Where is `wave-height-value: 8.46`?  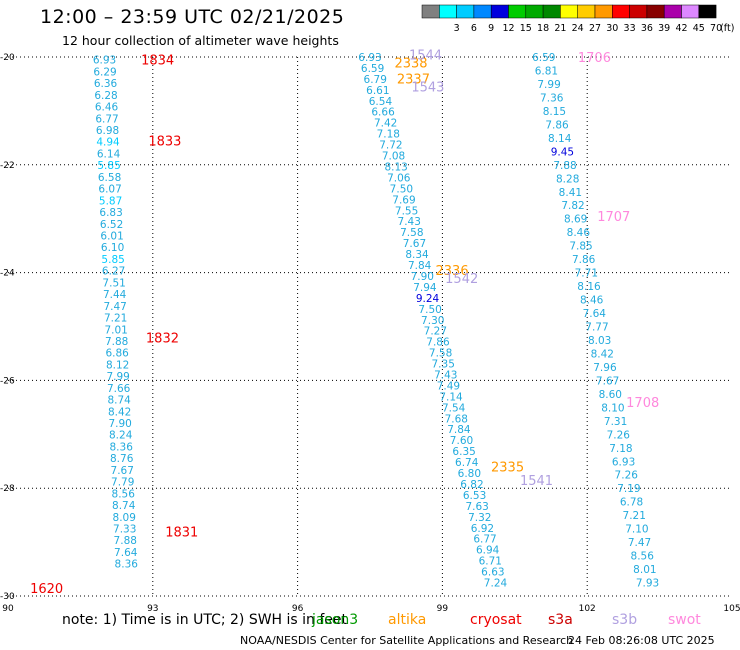 wave-height-value: 8.46 is located at coordinates (579, 233).